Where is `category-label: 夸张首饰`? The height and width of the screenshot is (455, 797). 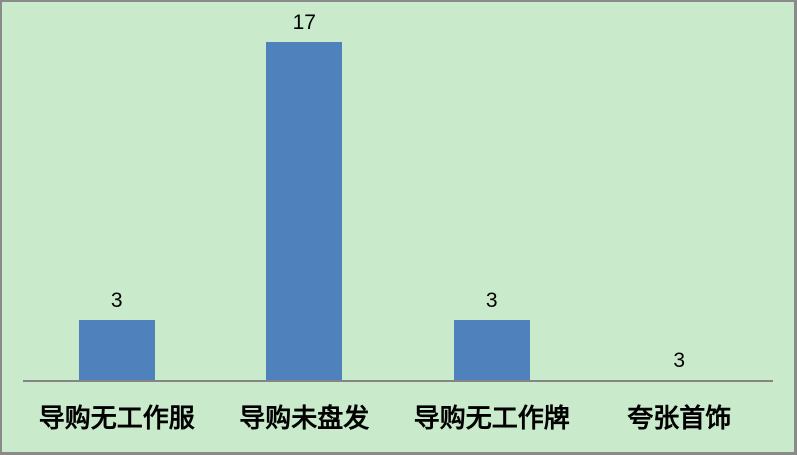 category-label: 夸张首饰 is located at coordinates (679, 418).